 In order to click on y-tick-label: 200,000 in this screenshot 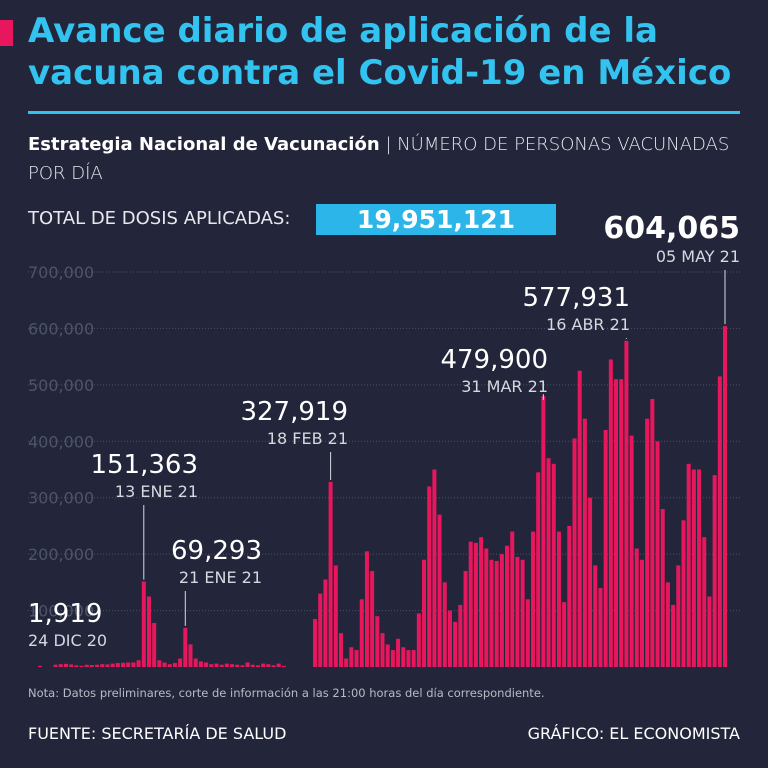, I will do `click(61, 554)`.